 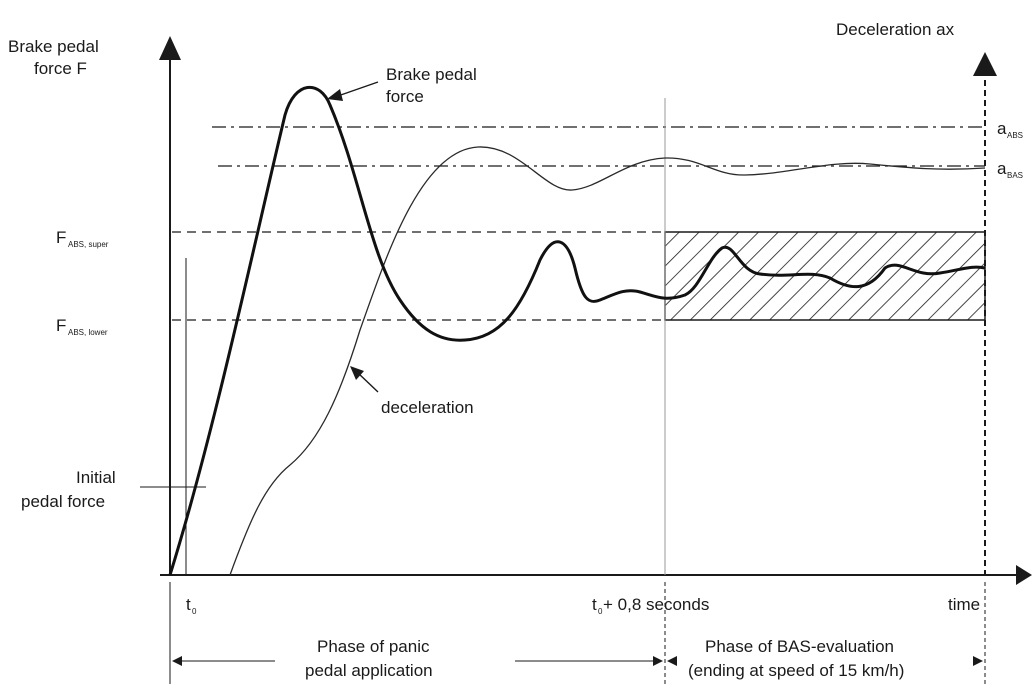 What do you see at coordinates (369, 670) in the screenshot?
I see `phase1-label-line2: pedal application` at bounding box center [369, 670].